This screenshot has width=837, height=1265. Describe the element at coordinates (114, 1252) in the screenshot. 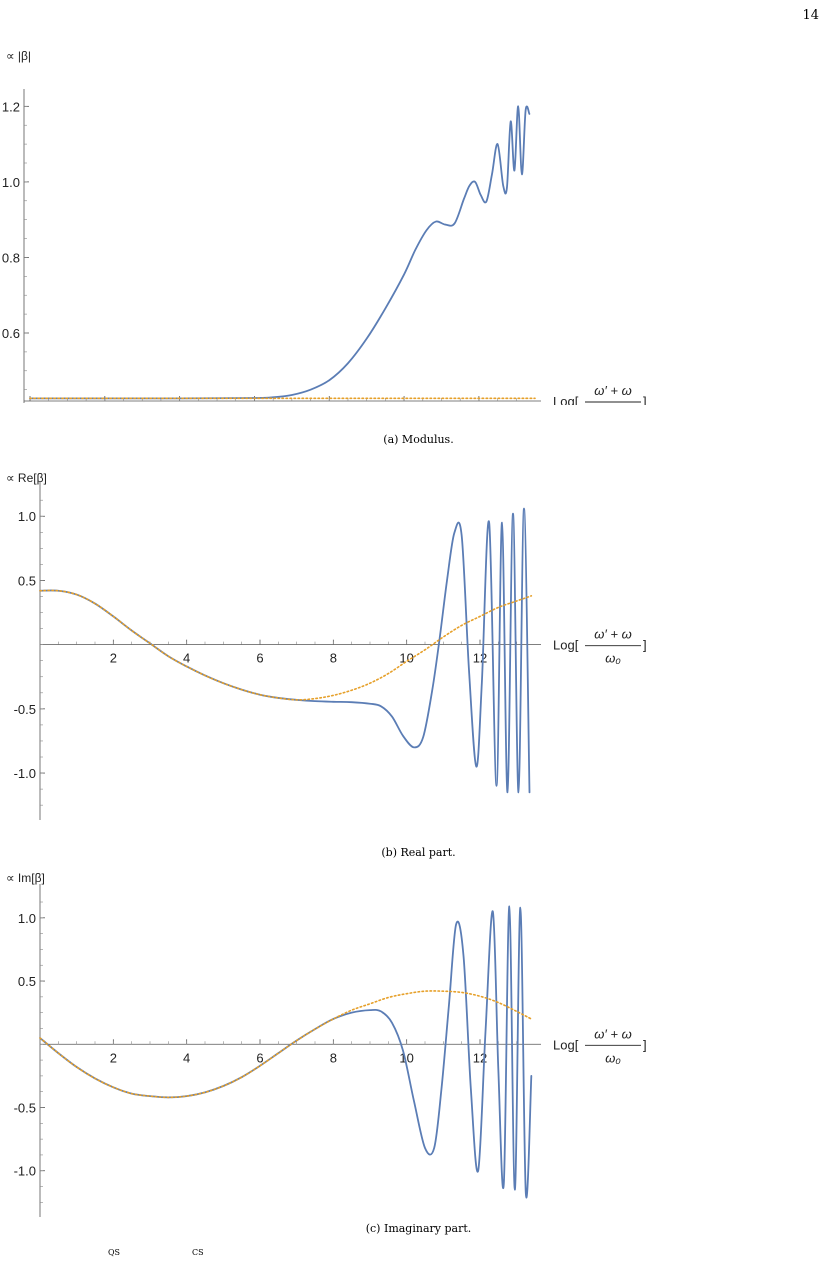

I see `footer-superscript-qs: QS` at that location.